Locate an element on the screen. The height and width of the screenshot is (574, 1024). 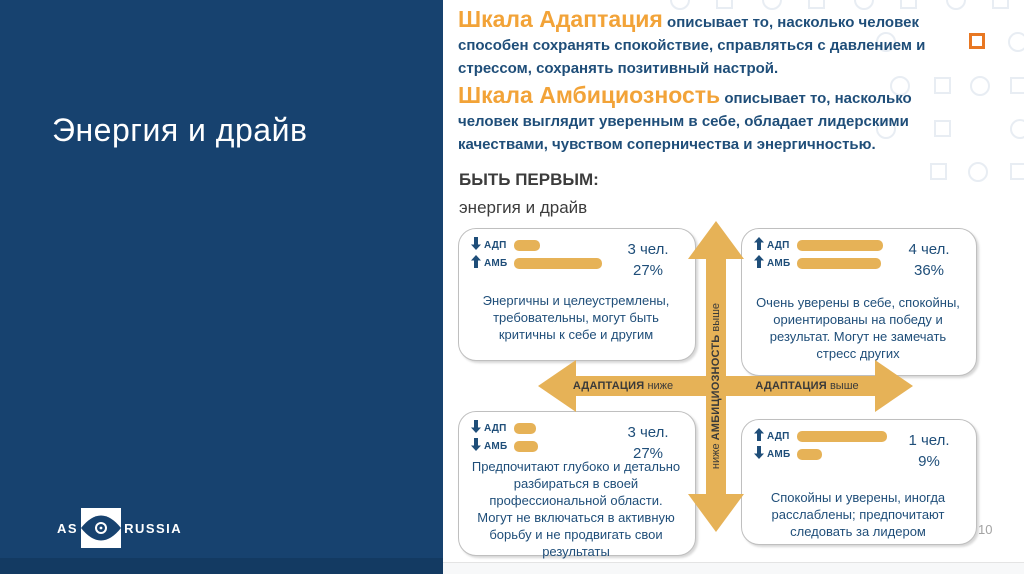
horizontal-axis-arrow-icon is located at coordinates (725, 386).